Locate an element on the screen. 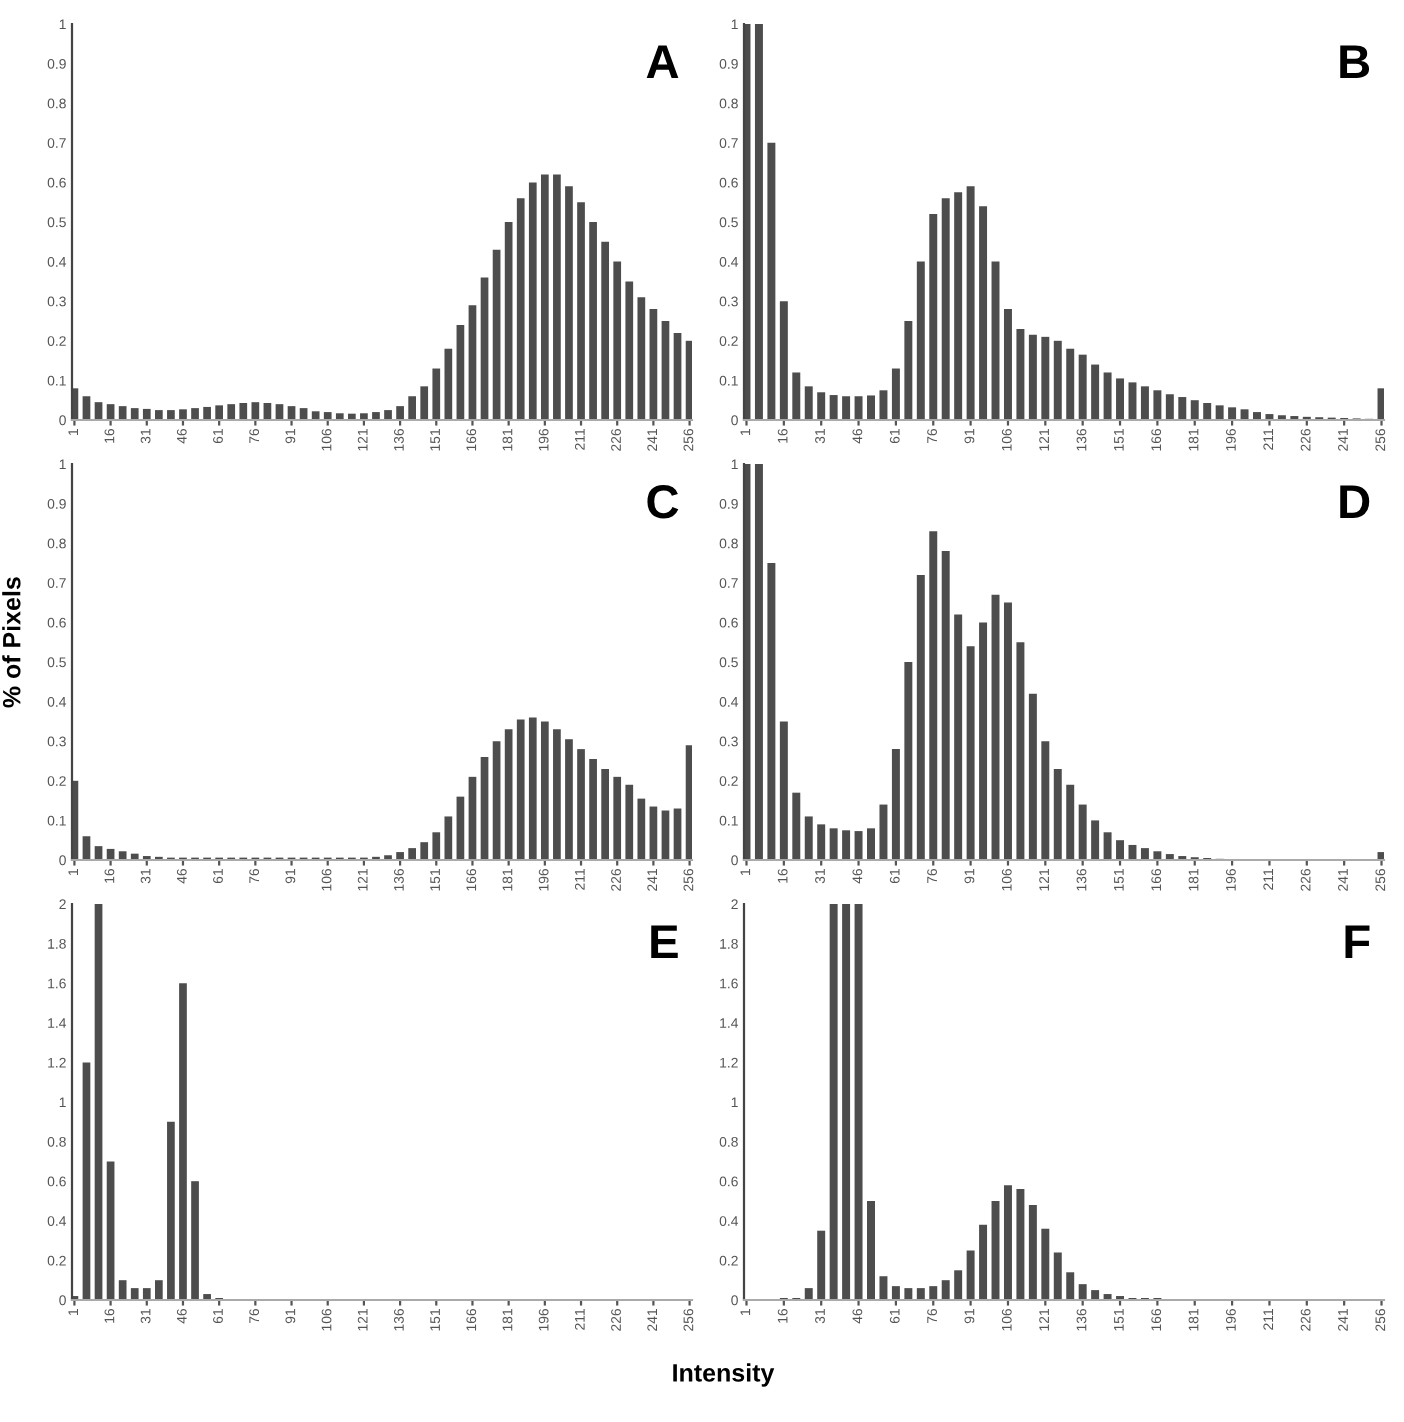  annotation: A is located at coordinates (662, 62).